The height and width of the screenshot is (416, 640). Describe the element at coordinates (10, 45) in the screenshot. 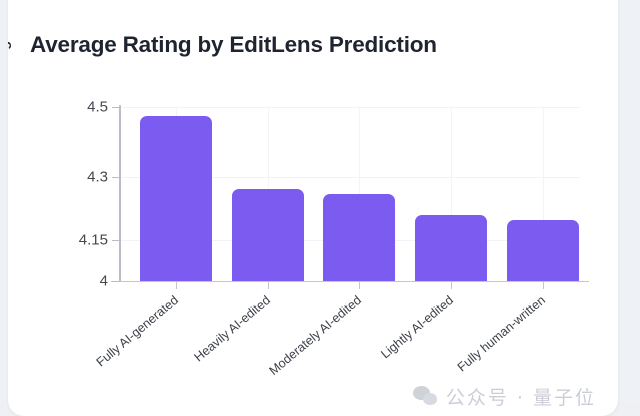

I see `y-axis-title: Average Rating` at that location.